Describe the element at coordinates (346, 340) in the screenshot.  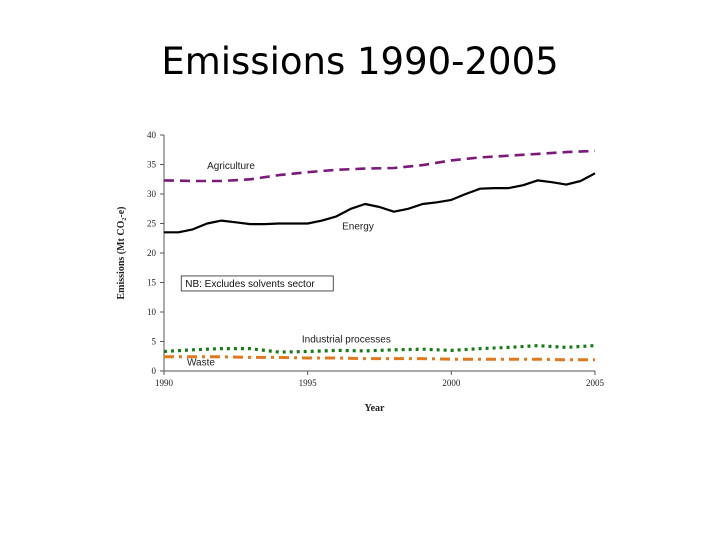
I see `series-label-industrial-processes: Industrial processes` at that location.